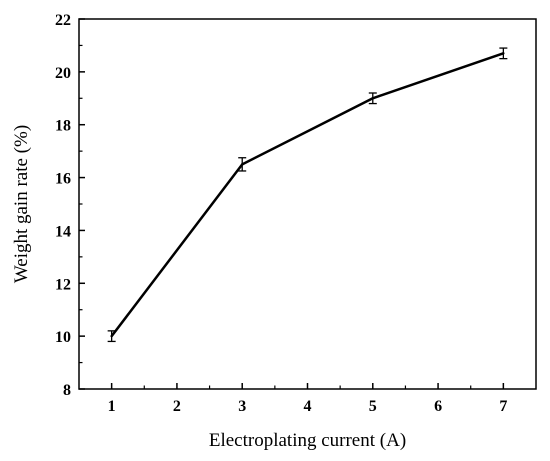 The image size is (550, 461). I want to click on y-tick-label: 14, so click(63, 231).